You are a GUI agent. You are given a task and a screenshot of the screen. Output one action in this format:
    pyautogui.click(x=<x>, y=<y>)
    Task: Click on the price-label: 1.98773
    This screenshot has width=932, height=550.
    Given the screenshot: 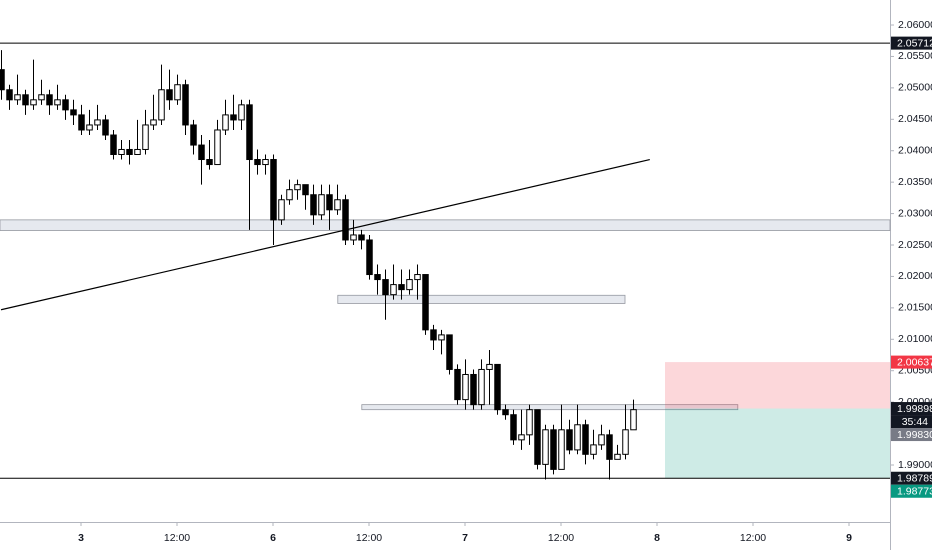 What is the action you would take?
    pyautogui.click(x=911, y=491)
    